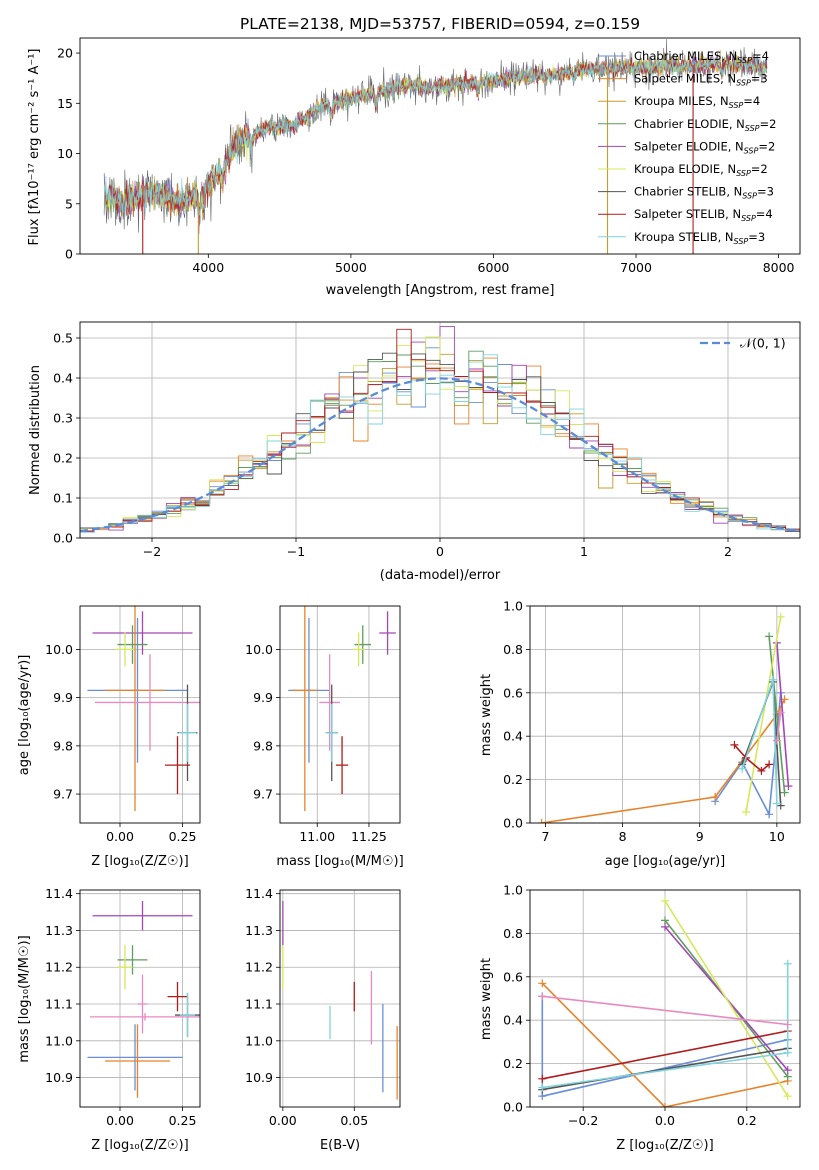  What do you see at coordinates (35, 430) in the screenshot?
I see `residuals-ylabel: Normed distribution` at bounding box center [35, 430].